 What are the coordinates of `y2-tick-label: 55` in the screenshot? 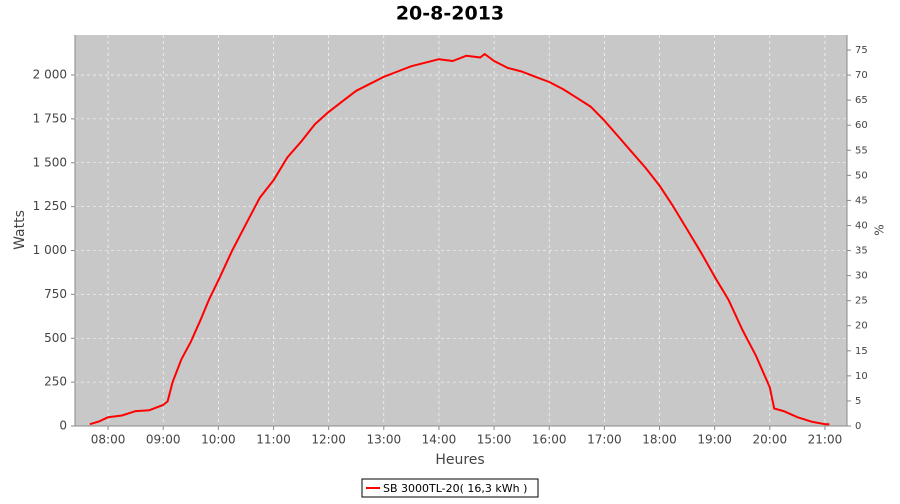 It's located at (861, 150).